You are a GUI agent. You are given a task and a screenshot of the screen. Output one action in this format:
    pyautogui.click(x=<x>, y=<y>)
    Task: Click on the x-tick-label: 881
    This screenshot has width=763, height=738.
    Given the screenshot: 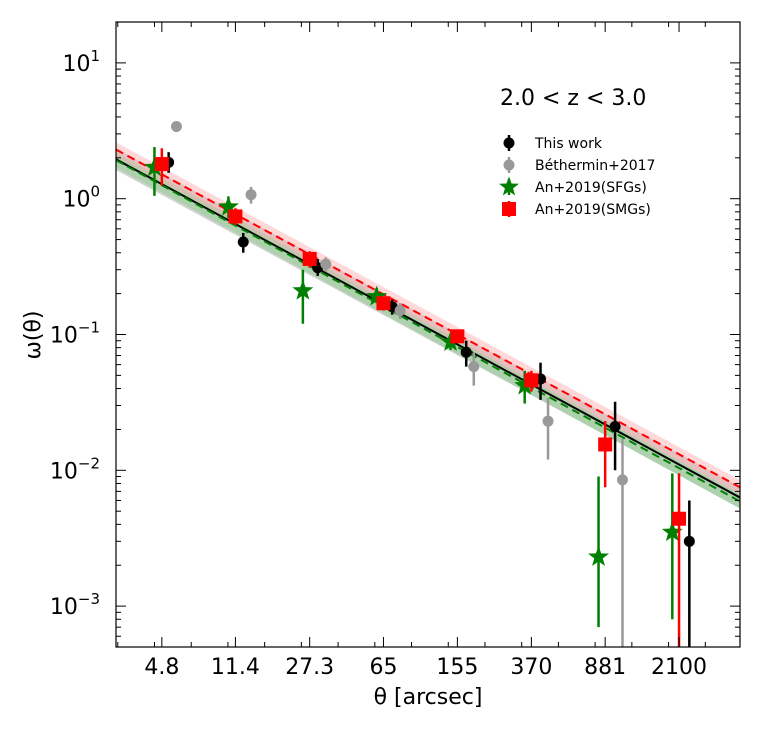 What is the action you would take?
    pyautogui.click(x=605, y=667)
    